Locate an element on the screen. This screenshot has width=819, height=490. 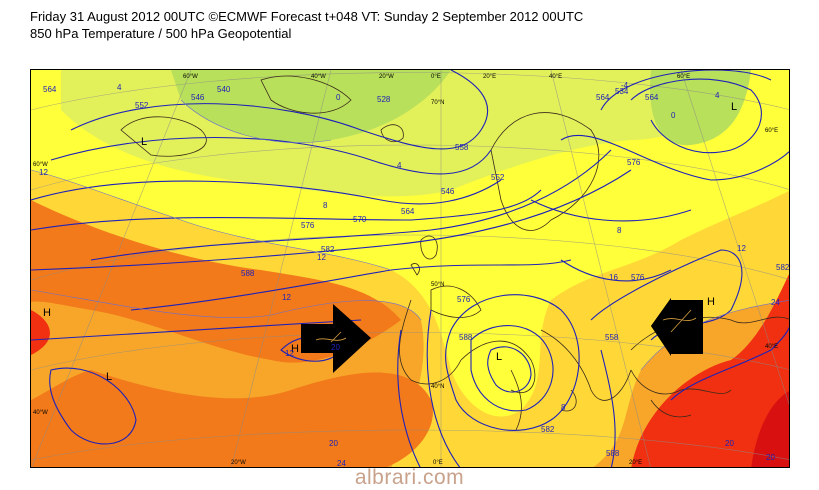
temp-band-hot is located at coordinates (710, 370).